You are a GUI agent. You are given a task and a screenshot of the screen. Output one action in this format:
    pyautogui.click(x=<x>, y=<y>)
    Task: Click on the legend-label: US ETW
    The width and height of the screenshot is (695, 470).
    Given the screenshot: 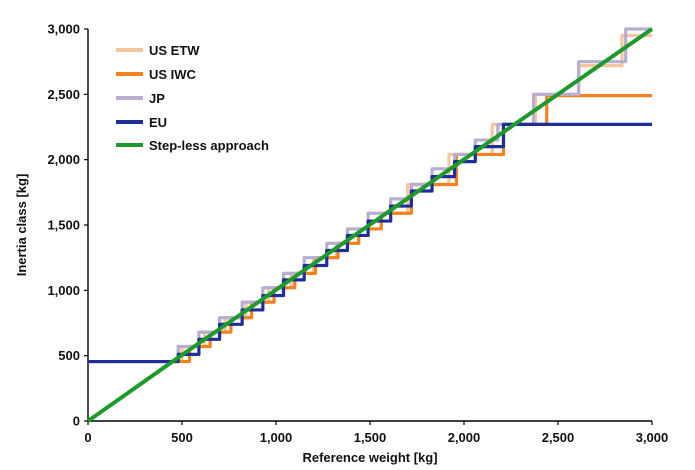 What is the action you would take?
    pyautogui.click(x=174, y=50)
    